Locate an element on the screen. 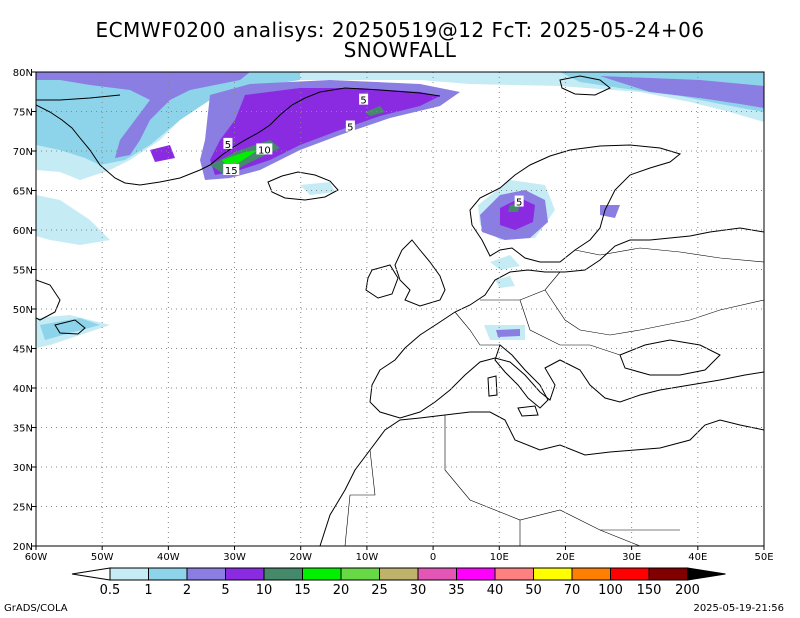  greenland-coast is located at coordinates (238, 136).